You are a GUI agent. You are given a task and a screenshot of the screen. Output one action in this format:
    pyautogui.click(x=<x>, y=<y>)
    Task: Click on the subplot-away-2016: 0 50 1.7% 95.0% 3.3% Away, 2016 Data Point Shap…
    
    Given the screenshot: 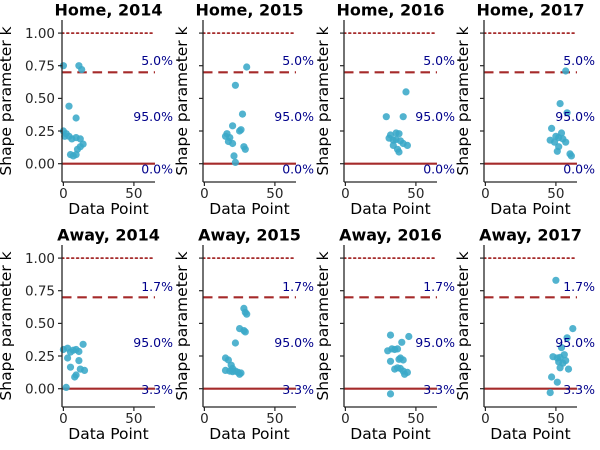 What is the action you would take?
    pyautogui.click(x=384, y=335)
    